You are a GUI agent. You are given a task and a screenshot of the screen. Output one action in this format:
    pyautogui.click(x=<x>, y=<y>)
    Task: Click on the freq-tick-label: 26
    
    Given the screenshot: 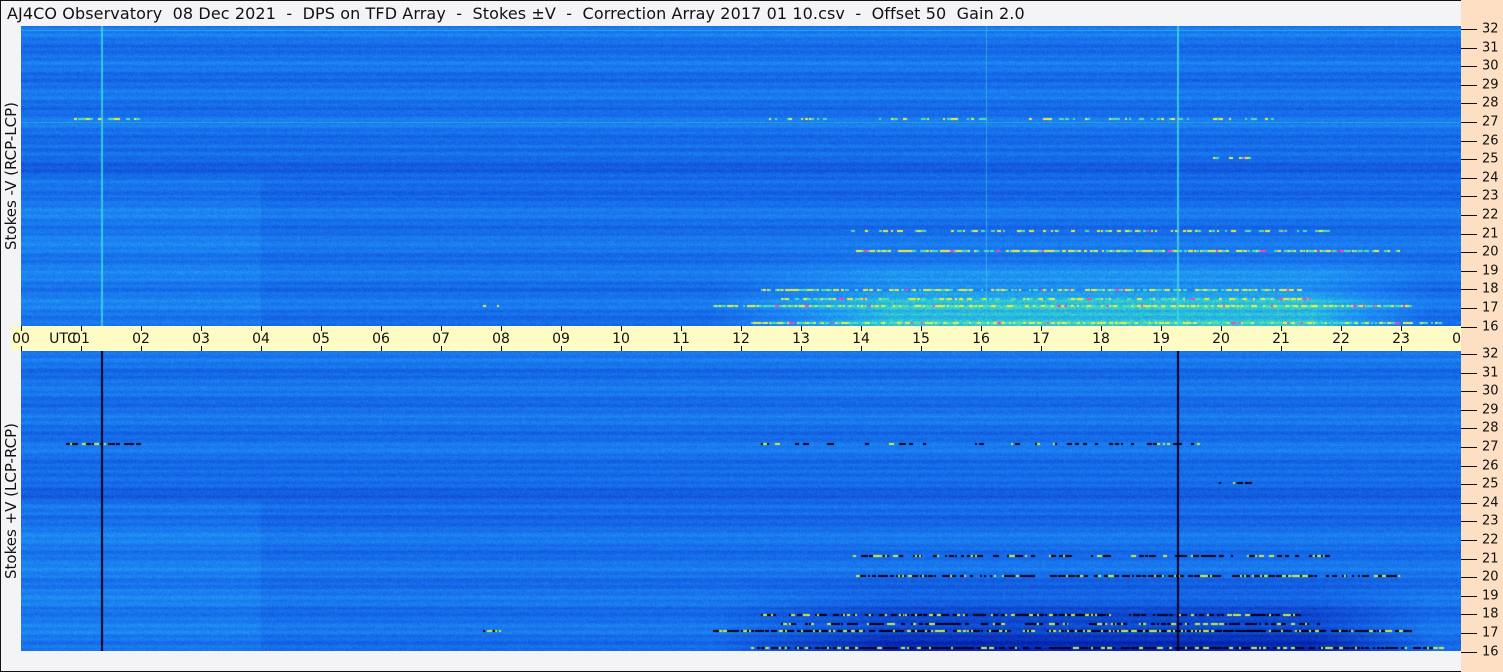 What is the action you would take?
    pyautogui.click(x=1490, y=141)
    